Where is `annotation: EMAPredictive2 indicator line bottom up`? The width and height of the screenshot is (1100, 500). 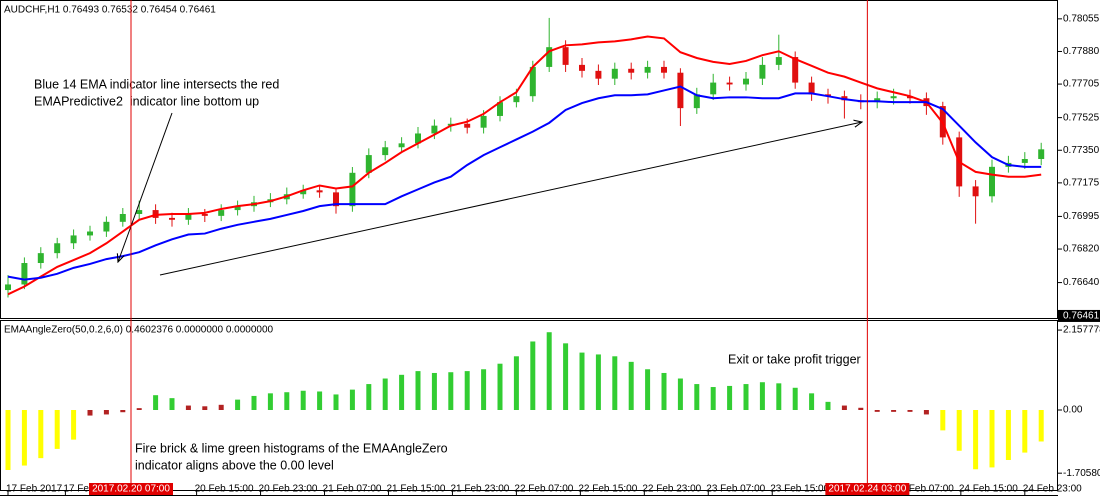 annotation: EMAPredictive2 indicator line bottom up is located at coordinates (146, 101).